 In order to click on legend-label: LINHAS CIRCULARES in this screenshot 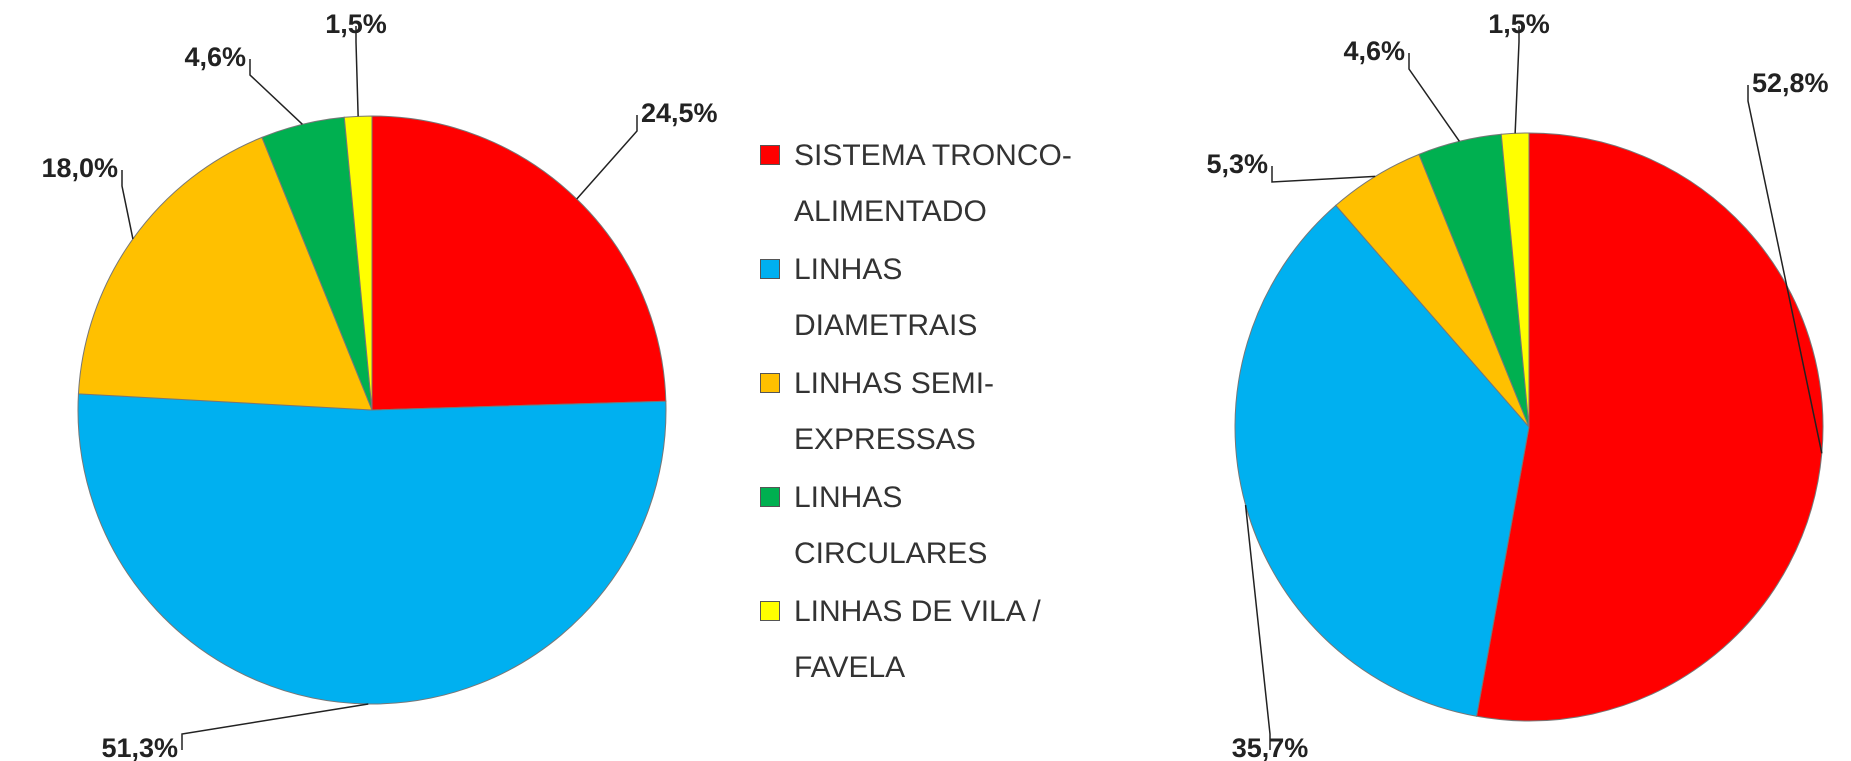, I will do `click(891, 525)`.